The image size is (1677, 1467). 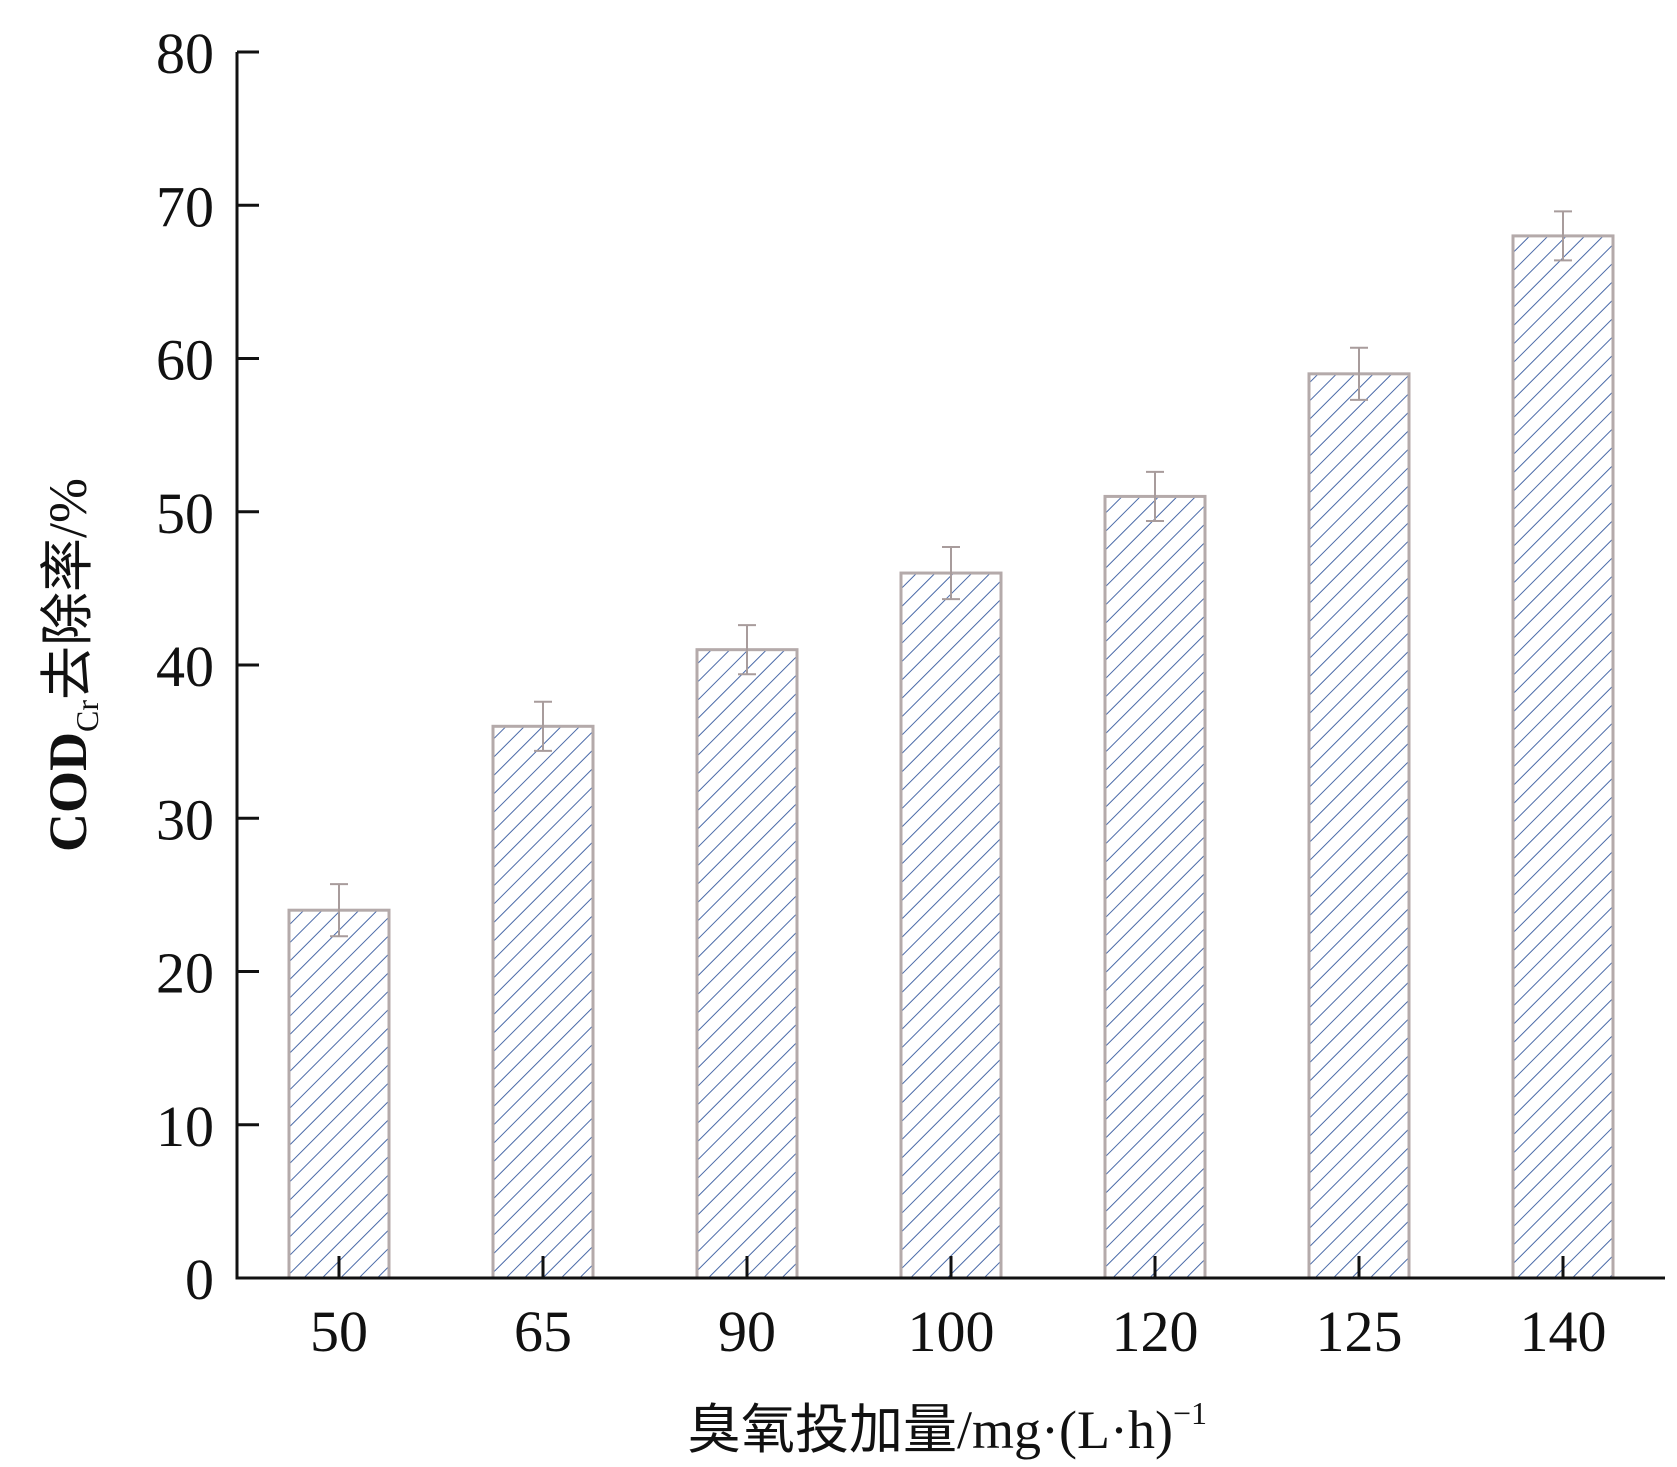 I want to click on y-tick-label-80: 80, so click(x=185, y=53).